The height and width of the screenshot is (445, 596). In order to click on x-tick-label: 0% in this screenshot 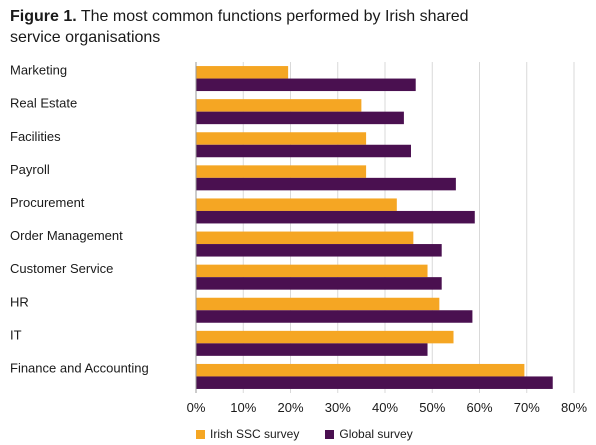, I will do `click(196, 407)`.